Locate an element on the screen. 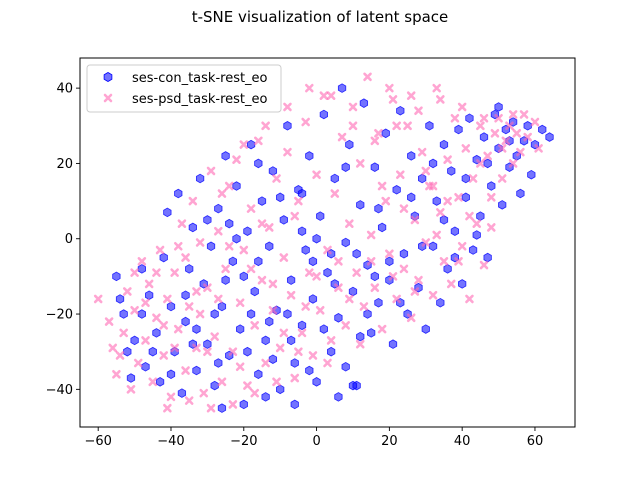 This screenshot has height=480, width=640. x-tick-label: 40 is located at coordinates (462, 441).